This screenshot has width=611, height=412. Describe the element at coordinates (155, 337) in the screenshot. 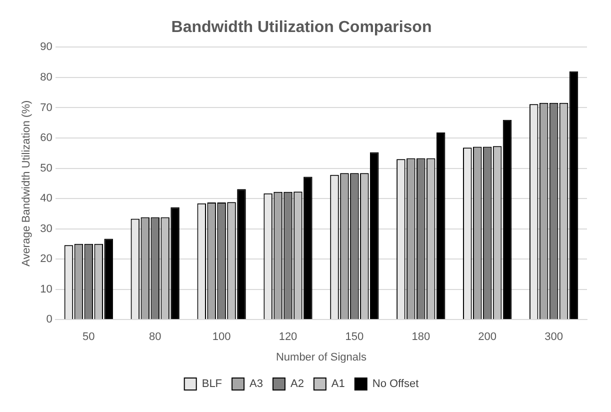

I see `x-tick-label: 80` at that location.